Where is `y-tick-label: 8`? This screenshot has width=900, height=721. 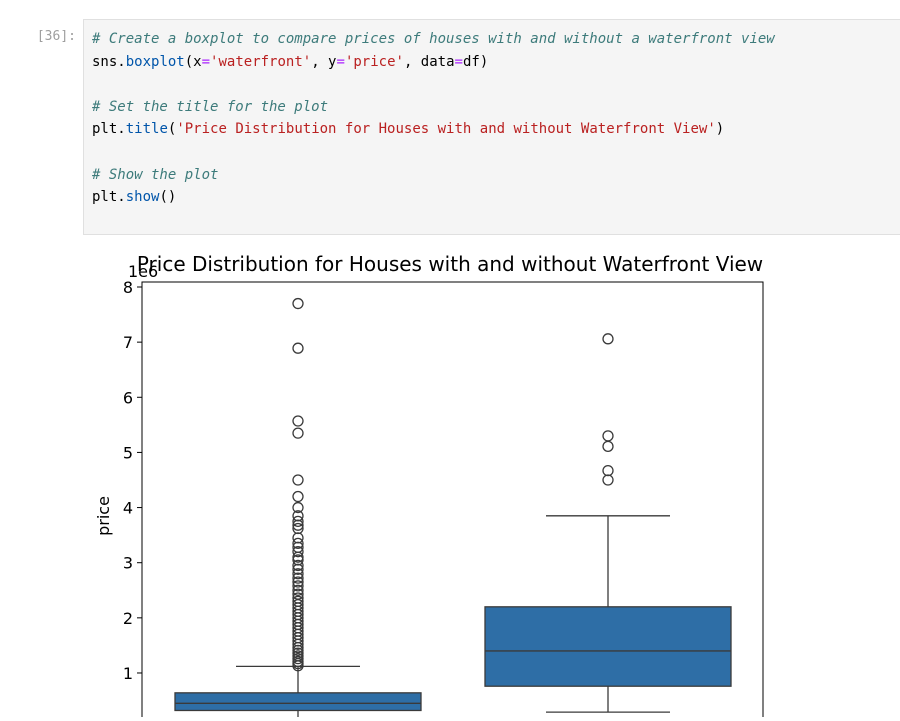
y-tick-label: 8 is located at coordinates (128, 287).